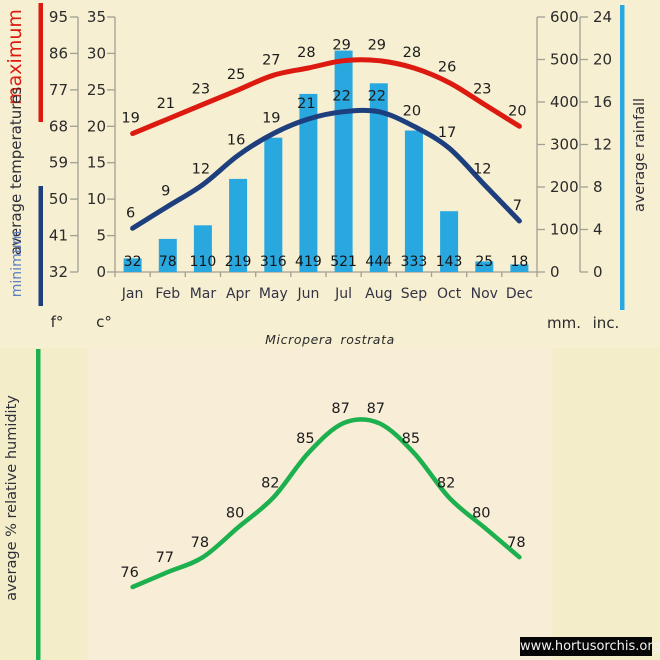 This screenshot has width=660, height=660. What do you see at coordinates (622, 157) in the screenshot?
I see `rainfall-legend-line` at bounding box center [622, 157].